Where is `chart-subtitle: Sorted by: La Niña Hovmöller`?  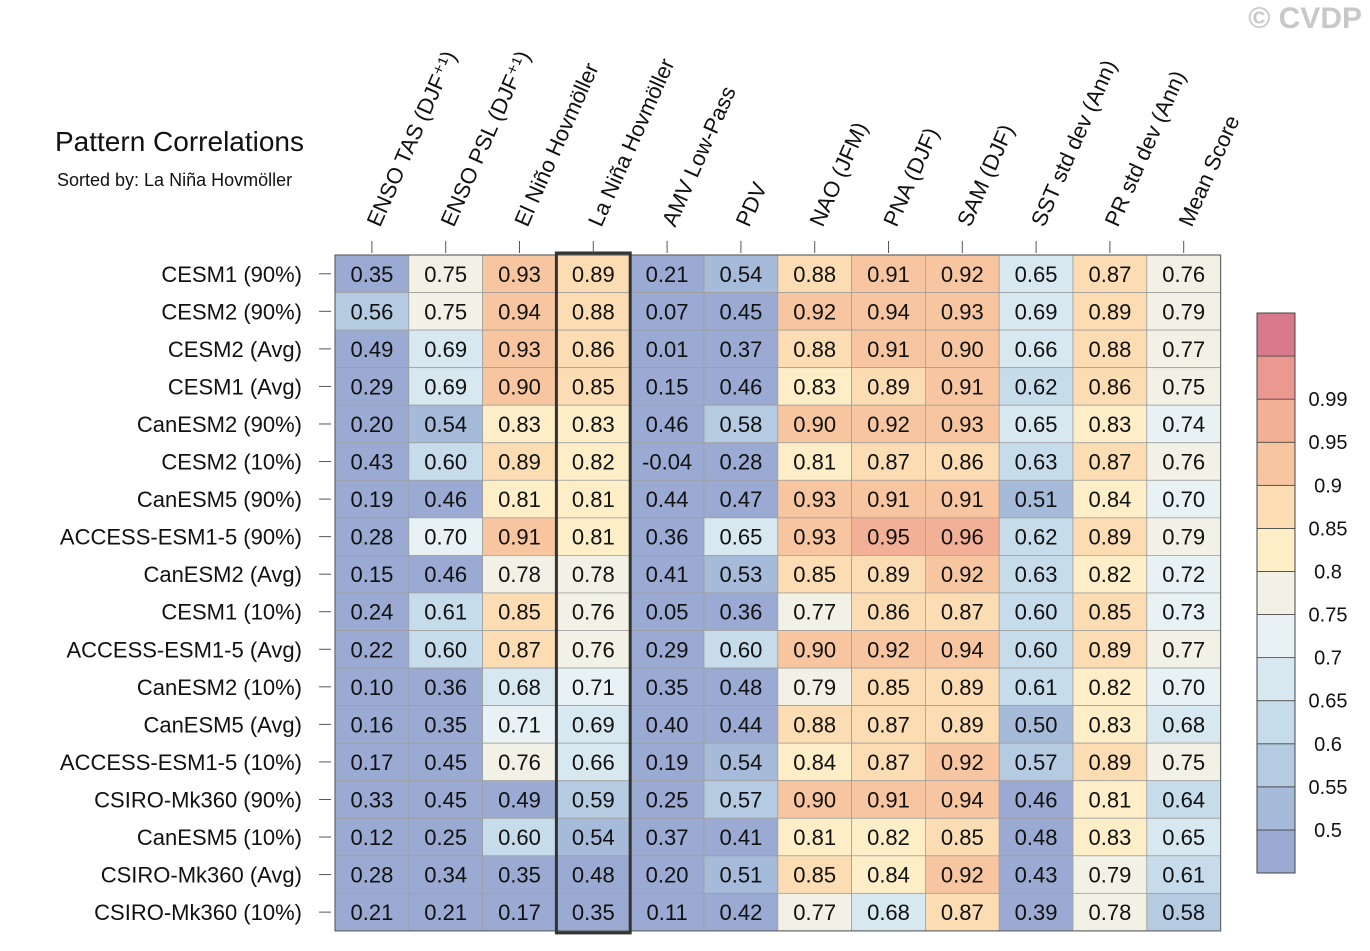 chart-subtitle: Sorted by: La Niña Hovmöller is located at coordinates (175, 180).